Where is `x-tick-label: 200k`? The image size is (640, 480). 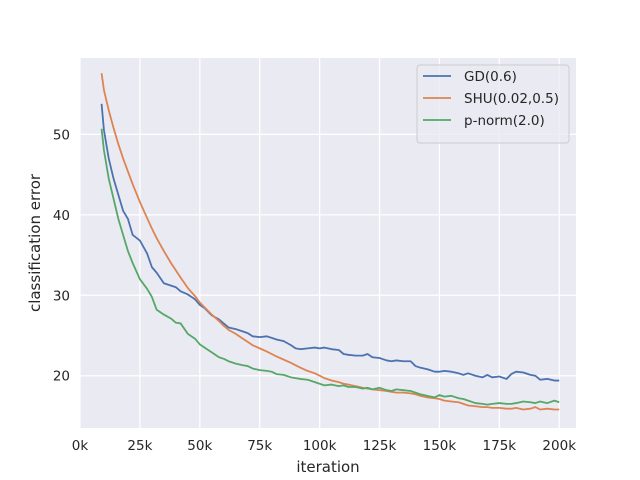 x-tick-label: 200k is located at coordinates (559, 446).